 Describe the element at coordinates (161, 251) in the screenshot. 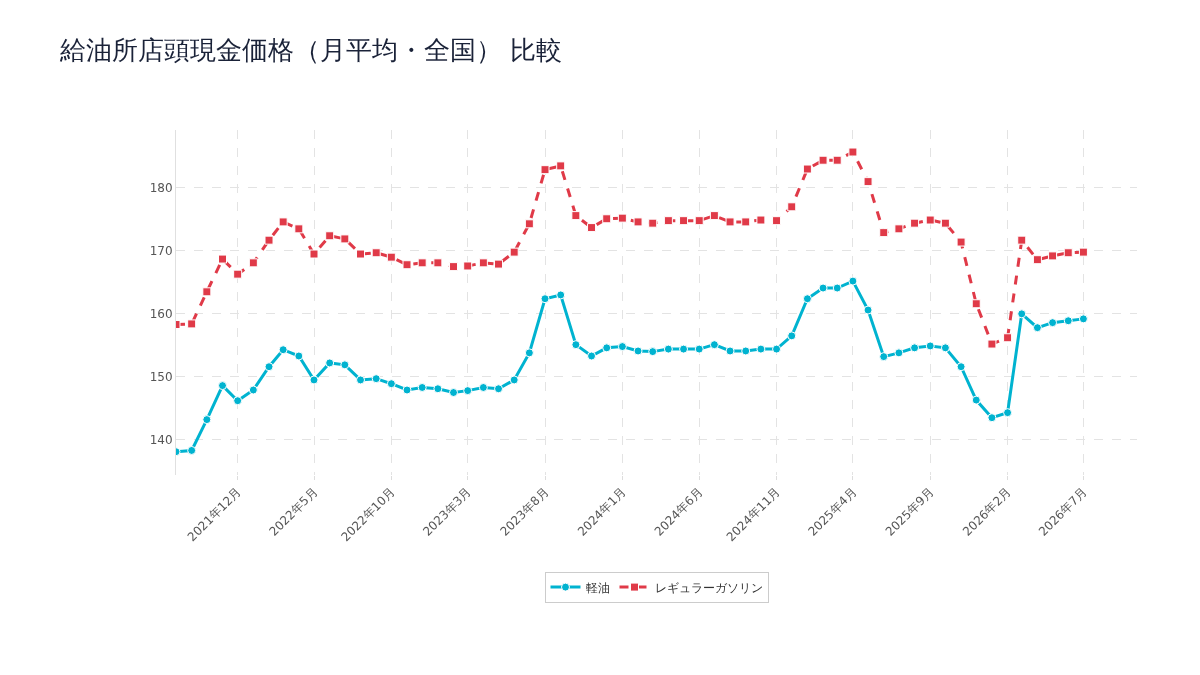

I see `y-tick-label: 170` at that location.